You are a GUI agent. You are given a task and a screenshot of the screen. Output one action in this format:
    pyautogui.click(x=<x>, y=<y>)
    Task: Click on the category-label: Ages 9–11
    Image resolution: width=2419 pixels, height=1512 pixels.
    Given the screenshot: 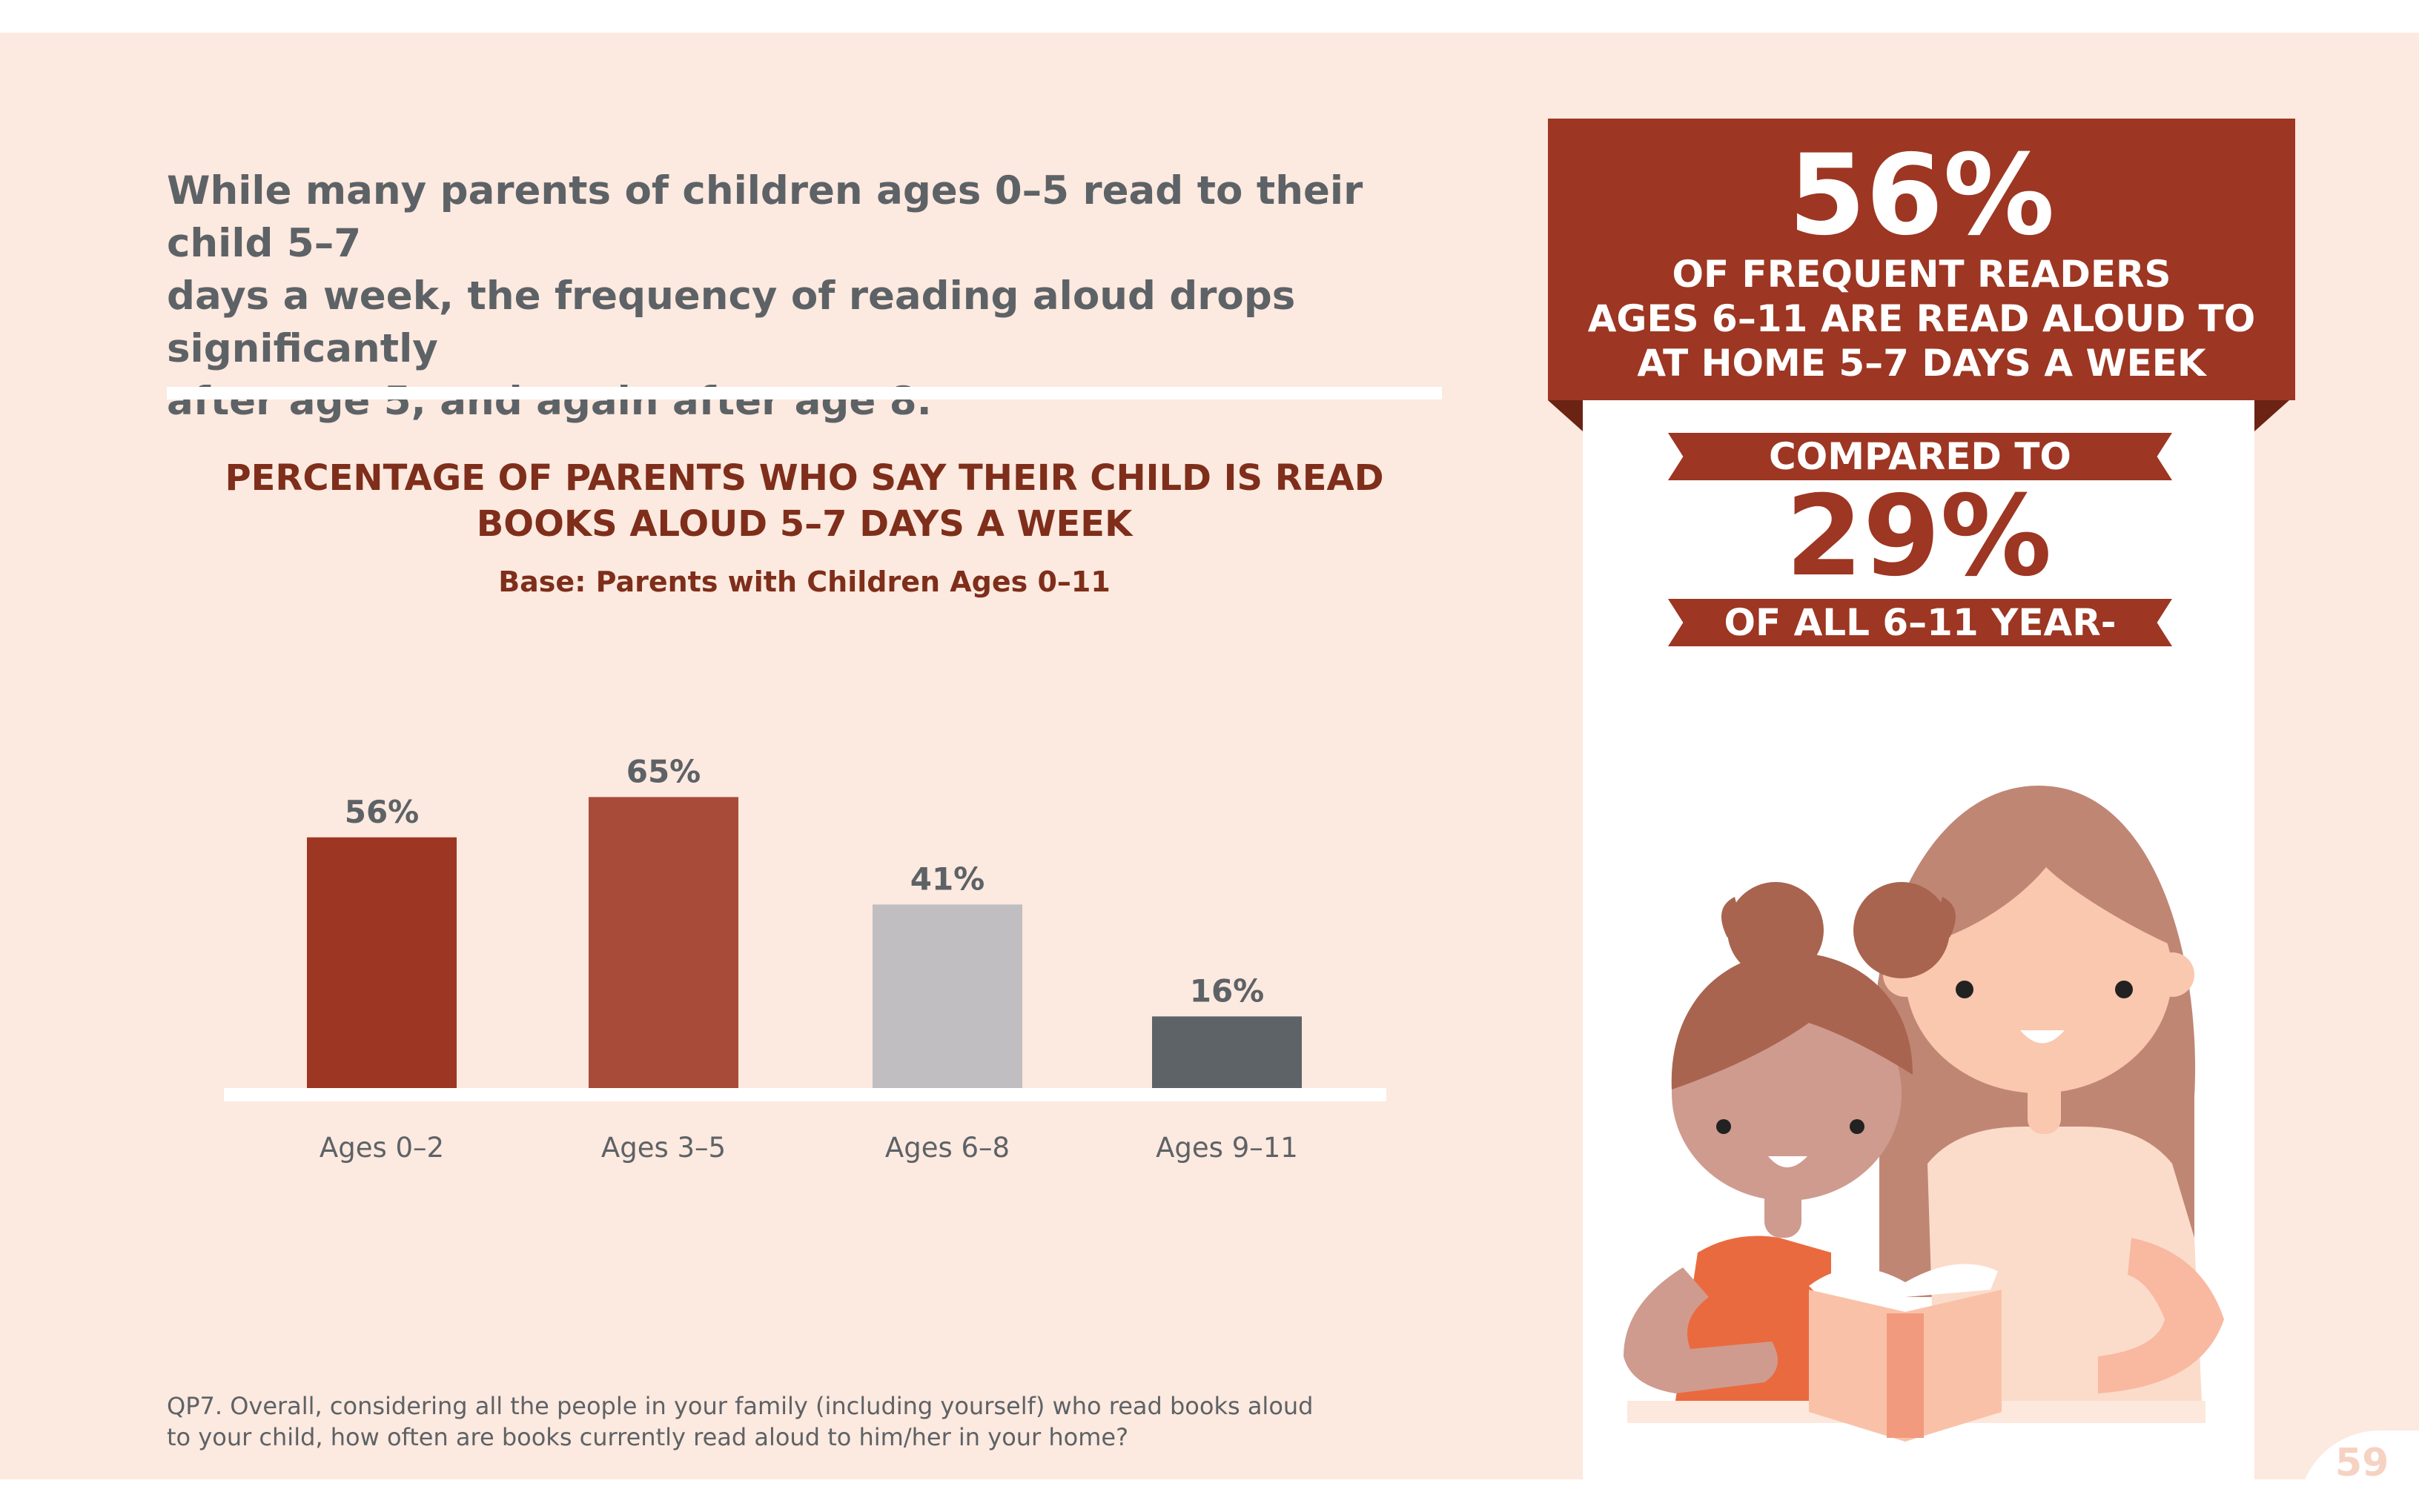 What is the action you would take?
    pyautogui.click(x=1227, y=1148)
    